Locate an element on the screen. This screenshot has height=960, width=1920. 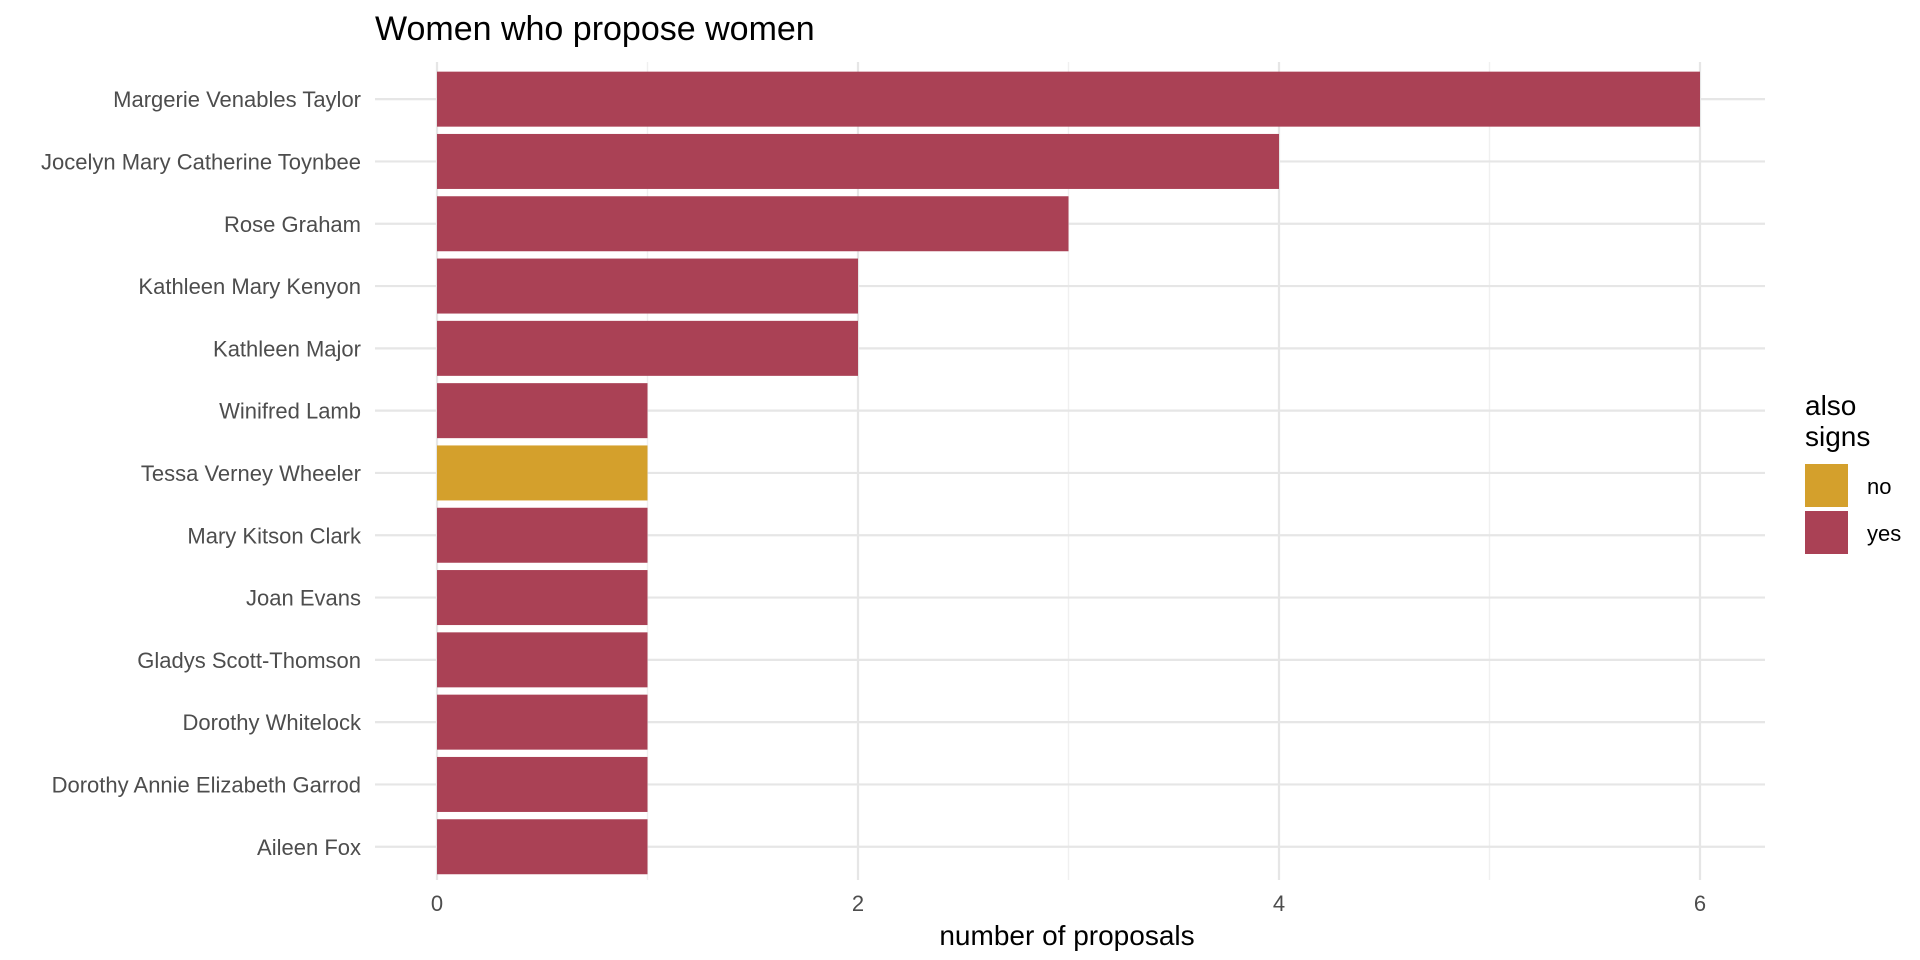
bar-margerie-venables-taylor is located at coordinates (1068, 99).